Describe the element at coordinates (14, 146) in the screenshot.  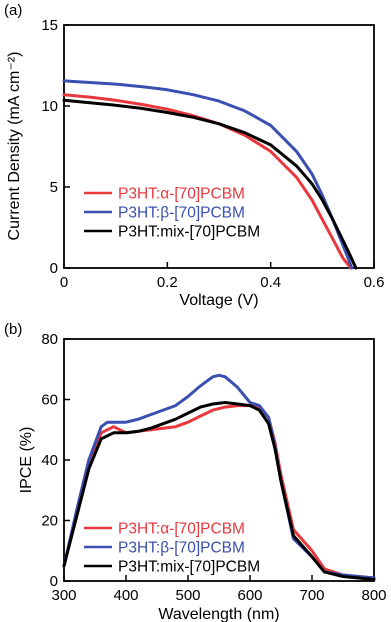
I see `panel-a-y-axis-title: Current Density (mA cm⁻²)` at that location.